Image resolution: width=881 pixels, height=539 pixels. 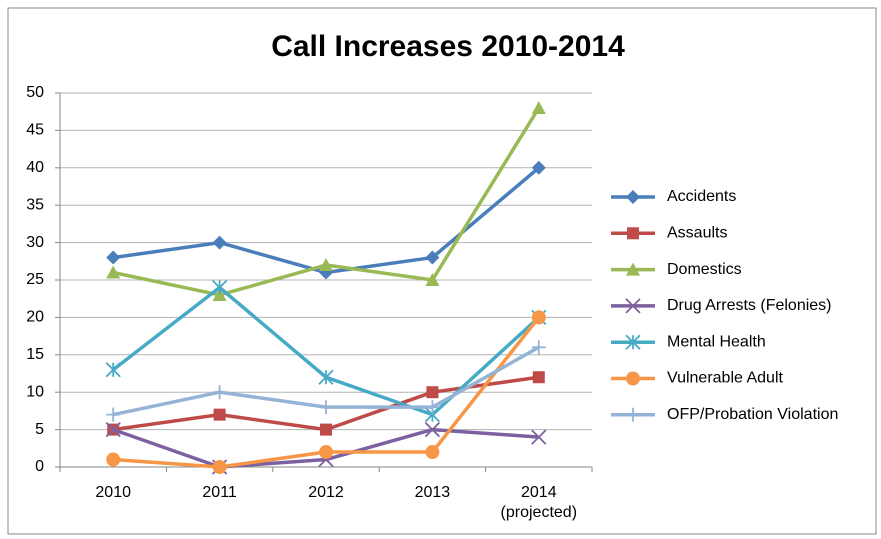 I want to click on legend-label: OFP/Probation Violation, so click(x=752, y=414).